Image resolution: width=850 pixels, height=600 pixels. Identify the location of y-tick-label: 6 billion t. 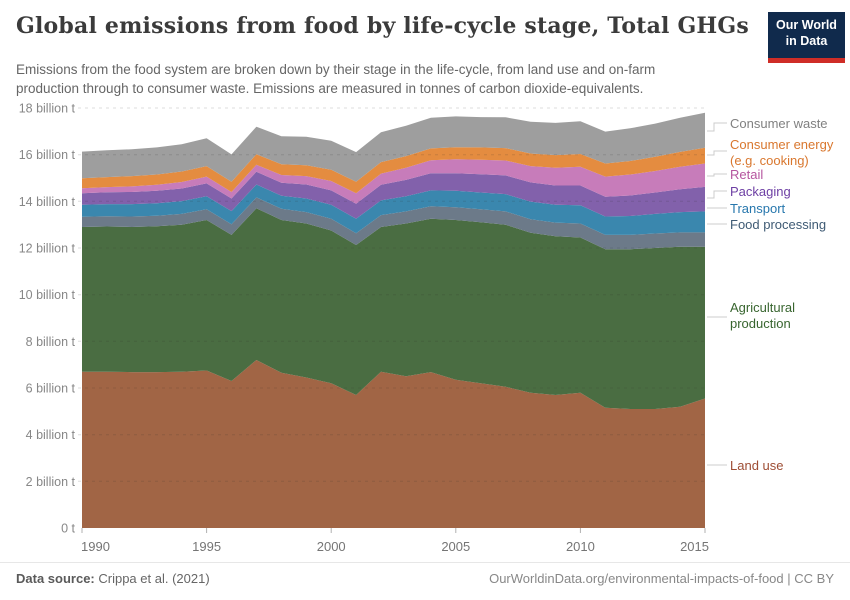
(51, 389).